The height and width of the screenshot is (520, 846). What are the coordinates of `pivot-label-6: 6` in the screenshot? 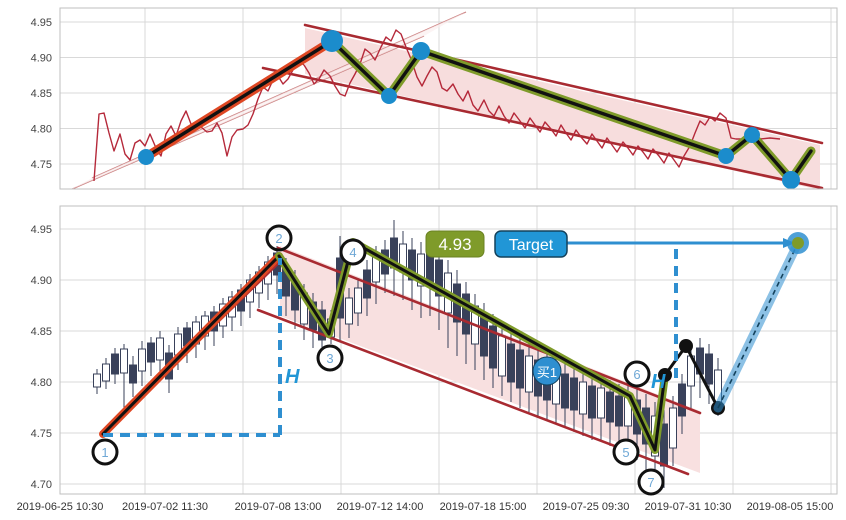 It's located at (637, 374).